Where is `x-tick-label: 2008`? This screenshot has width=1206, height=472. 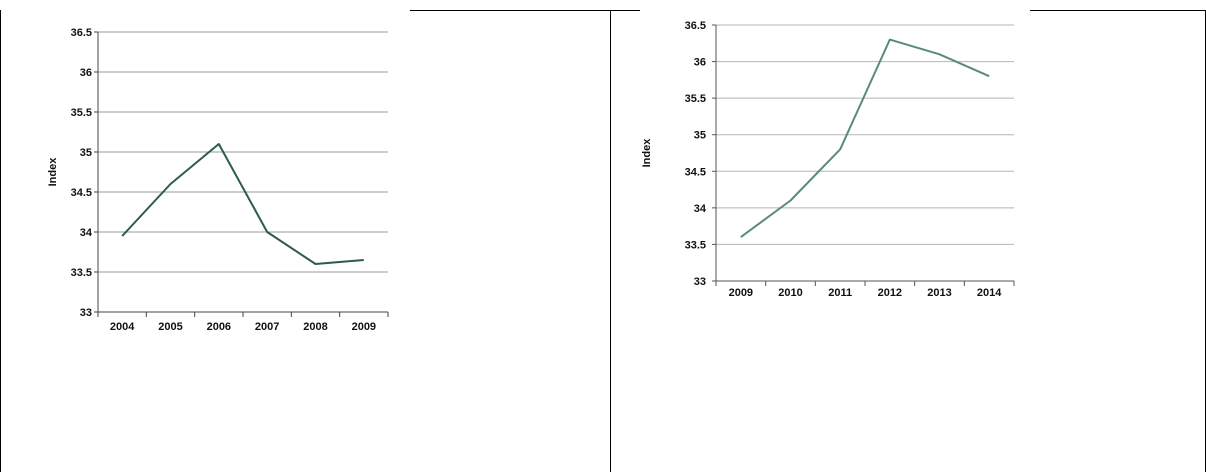
x-tick-label: 2008 is located at coordinates (315, 327).